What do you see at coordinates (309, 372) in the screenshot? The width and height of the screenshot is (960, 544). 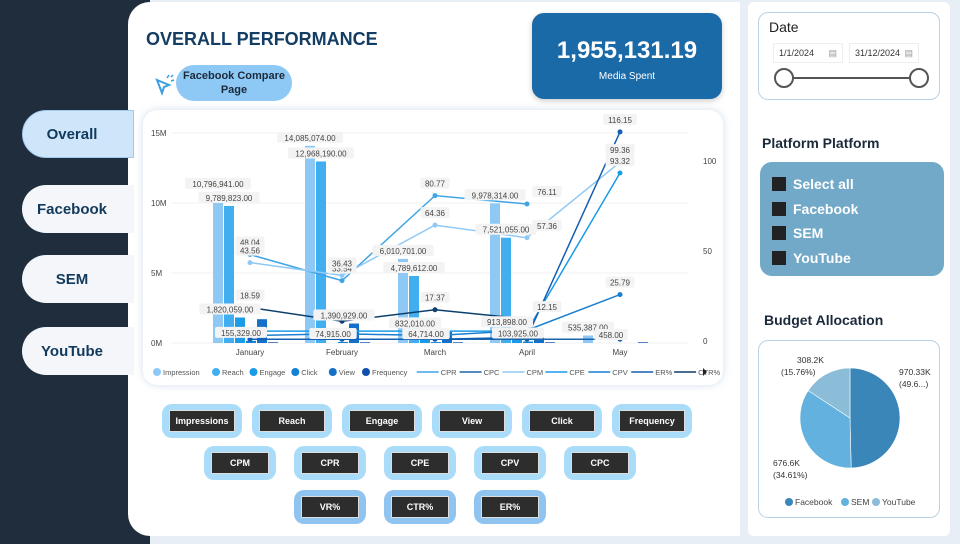 I see `legend-label: Click` at bounding box center [309, 372].